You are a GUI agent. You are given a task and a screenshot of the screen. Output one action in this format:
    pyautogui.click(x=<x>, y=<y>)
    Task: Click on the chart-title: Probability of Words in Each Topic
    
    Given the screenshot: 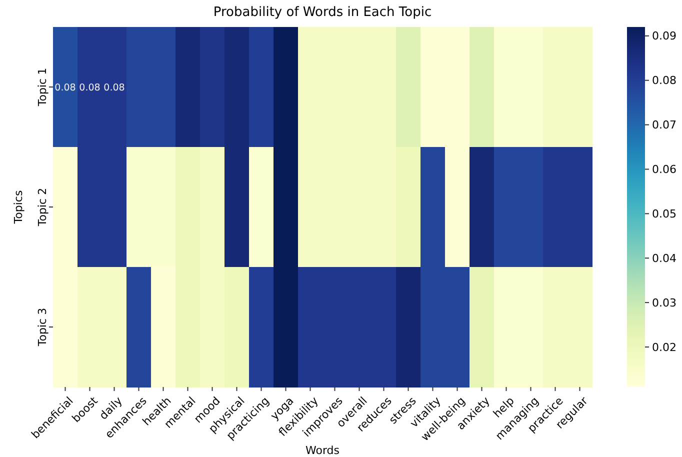 What is the action you would take?
    pyautogui.click(x=322, y=12)
    